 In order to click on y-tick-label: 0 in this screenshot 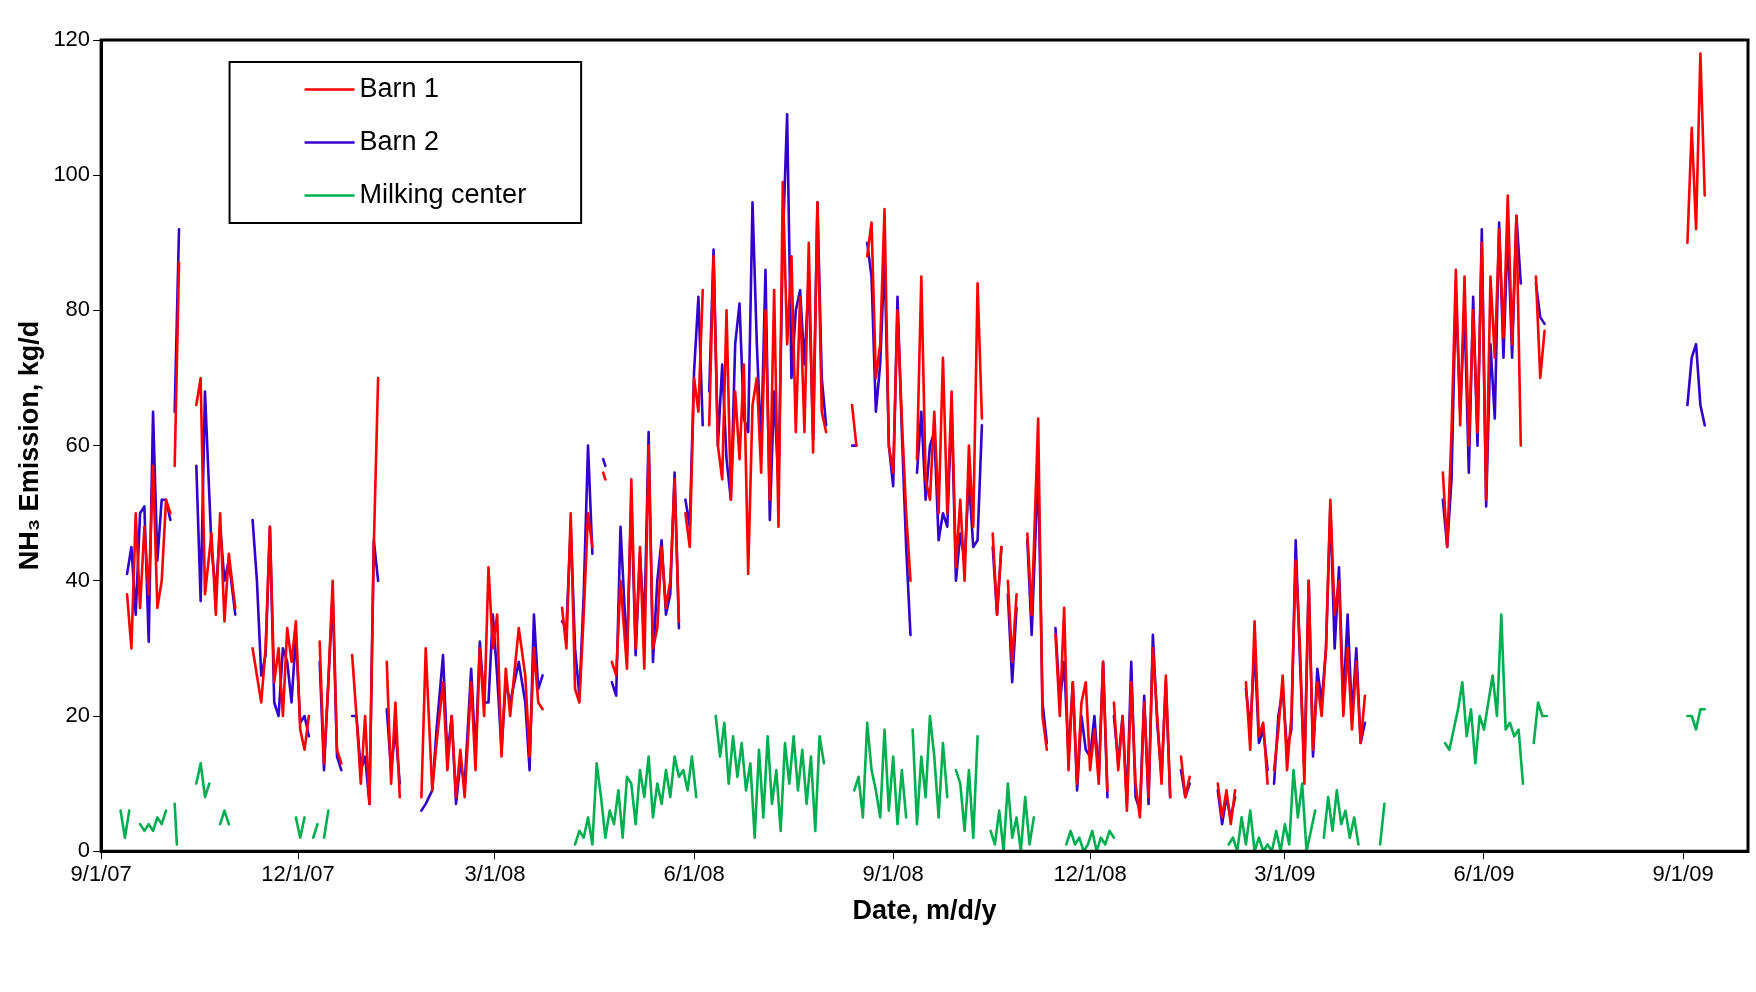, I will do `click(84, 850)`.